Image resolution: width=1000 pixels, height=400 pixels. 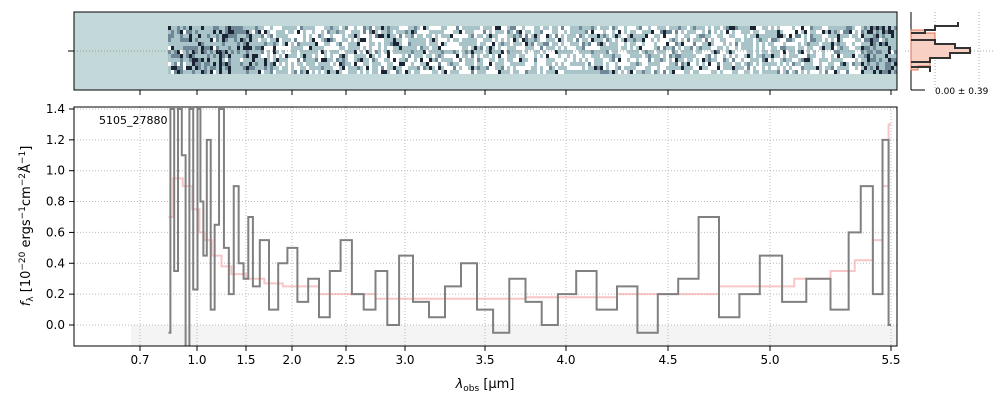 What do you see at coordinates (55, 263) in the screenshot?
I see `y-tick-label: 0.4` at bounding box center [55, 263].